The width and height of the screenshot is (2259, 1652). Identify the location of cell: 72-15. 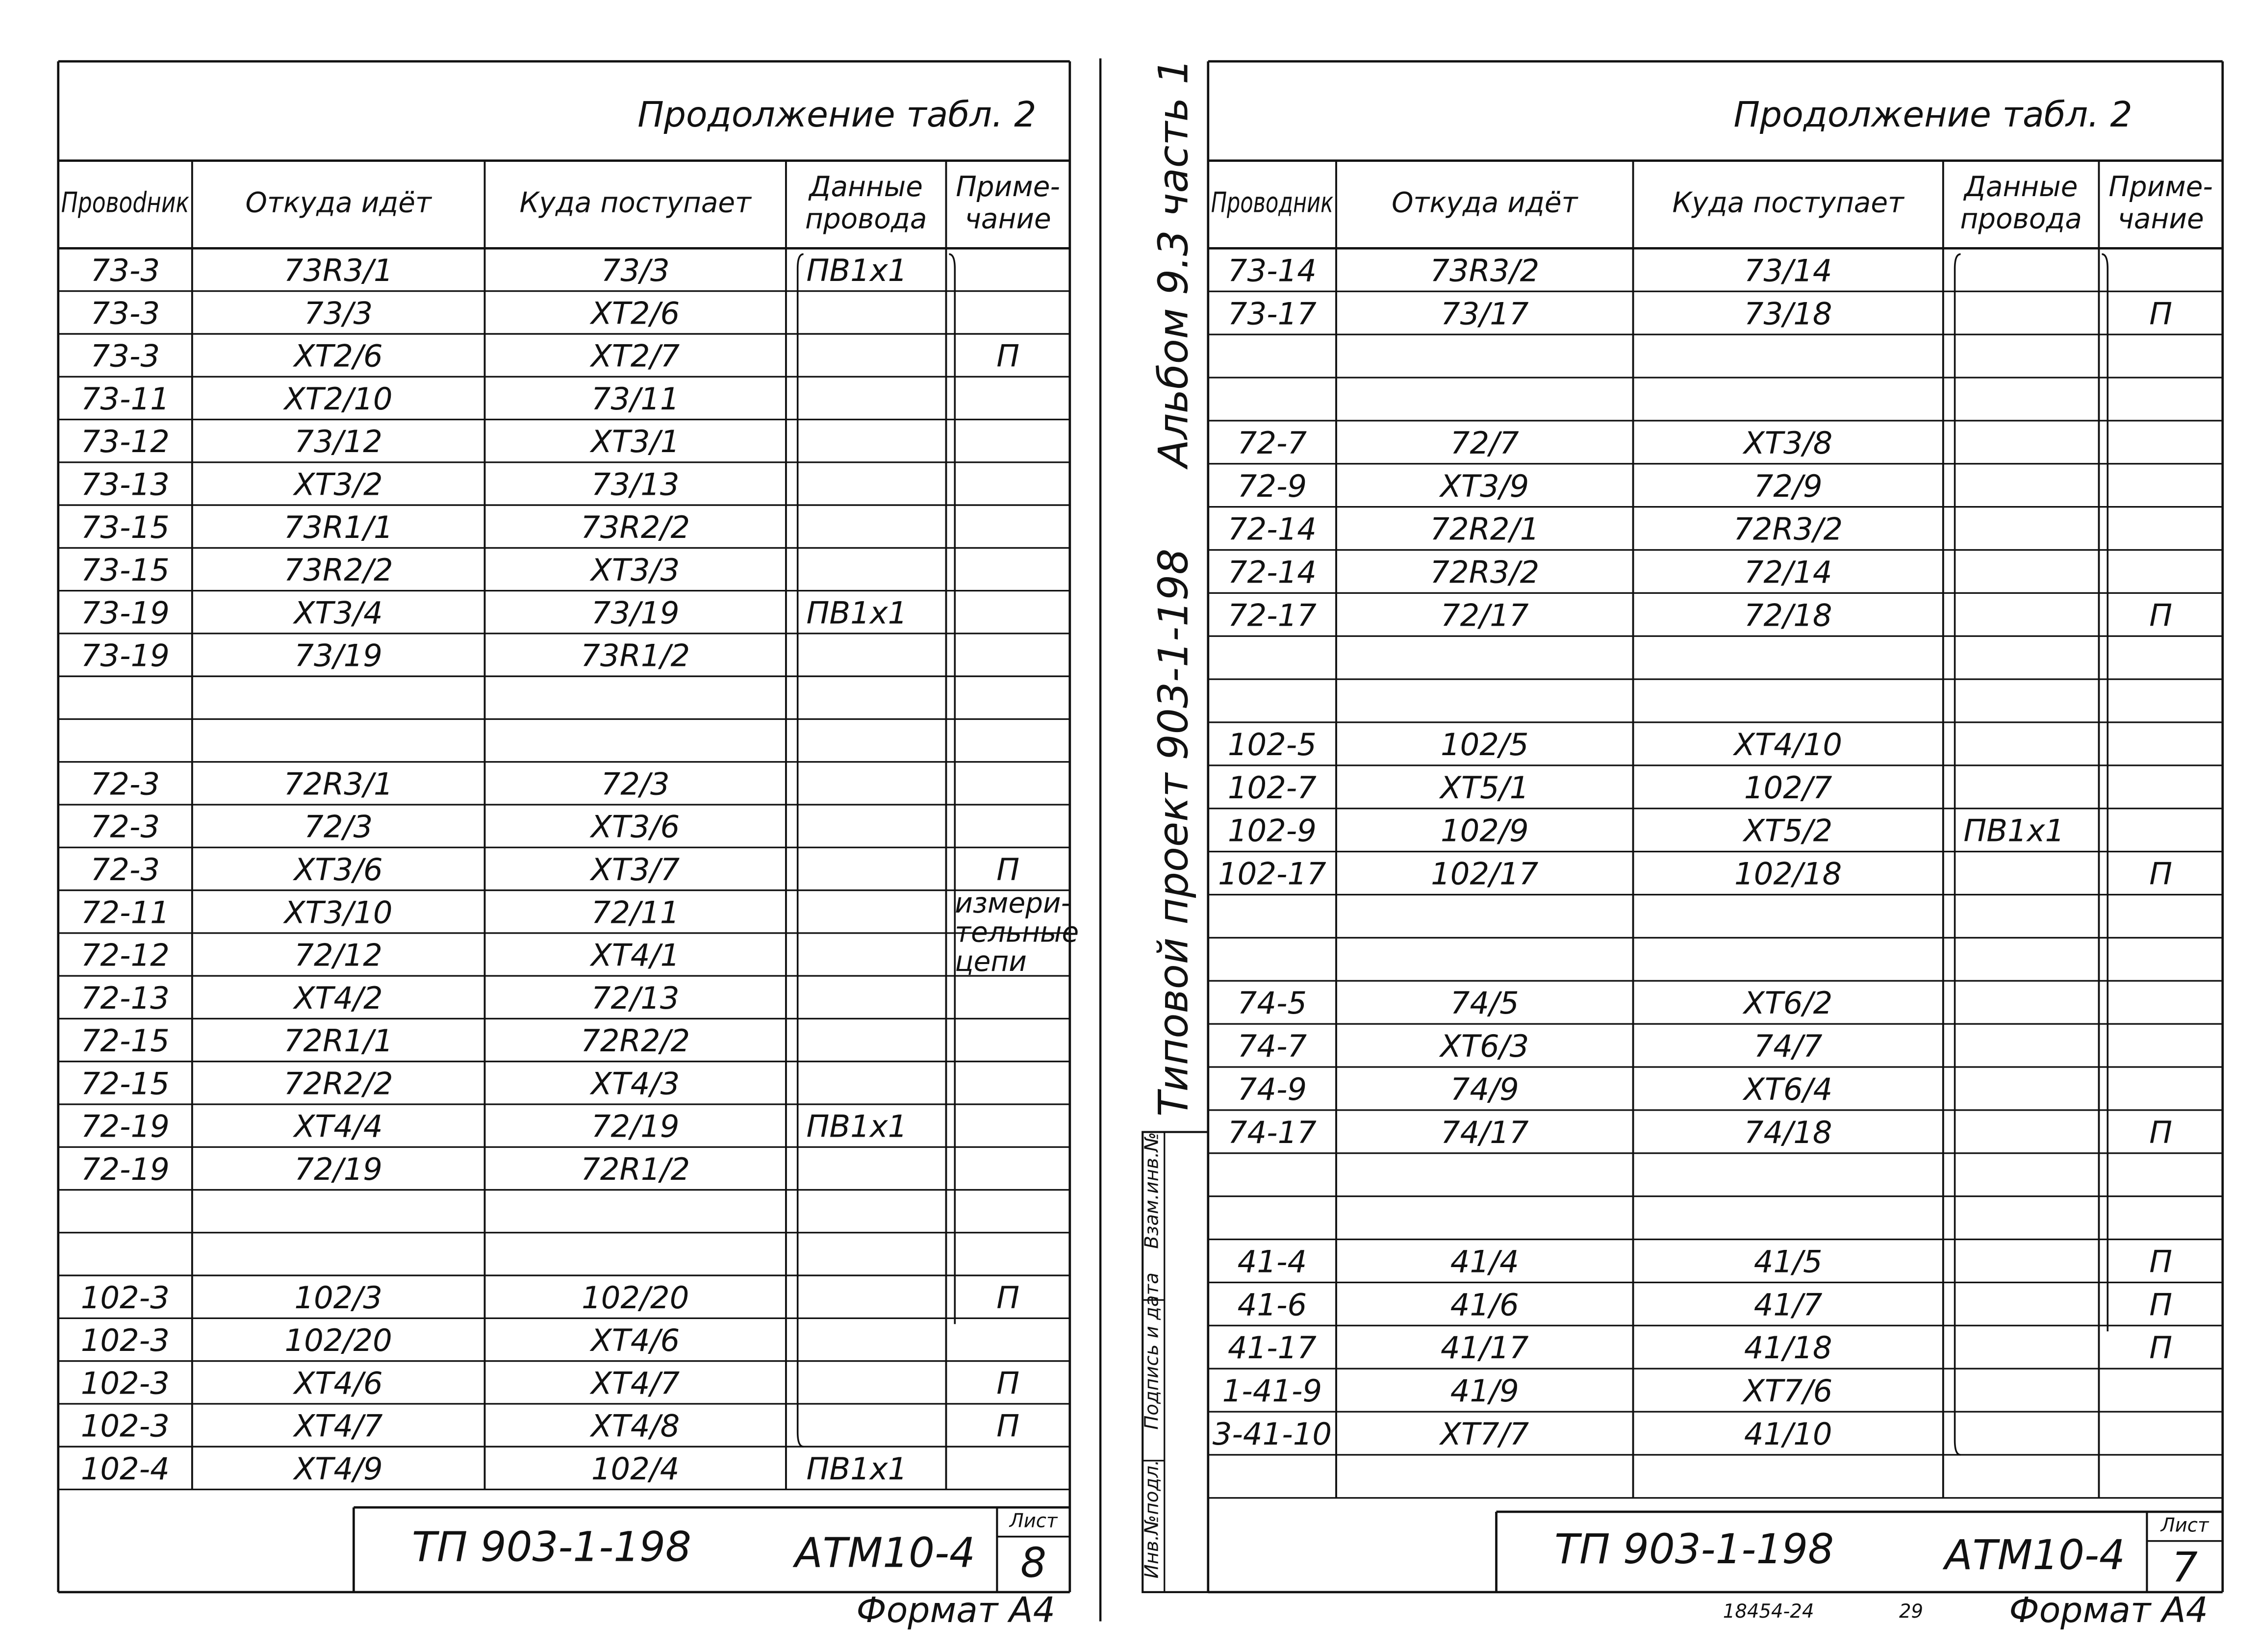
(125, 1083).